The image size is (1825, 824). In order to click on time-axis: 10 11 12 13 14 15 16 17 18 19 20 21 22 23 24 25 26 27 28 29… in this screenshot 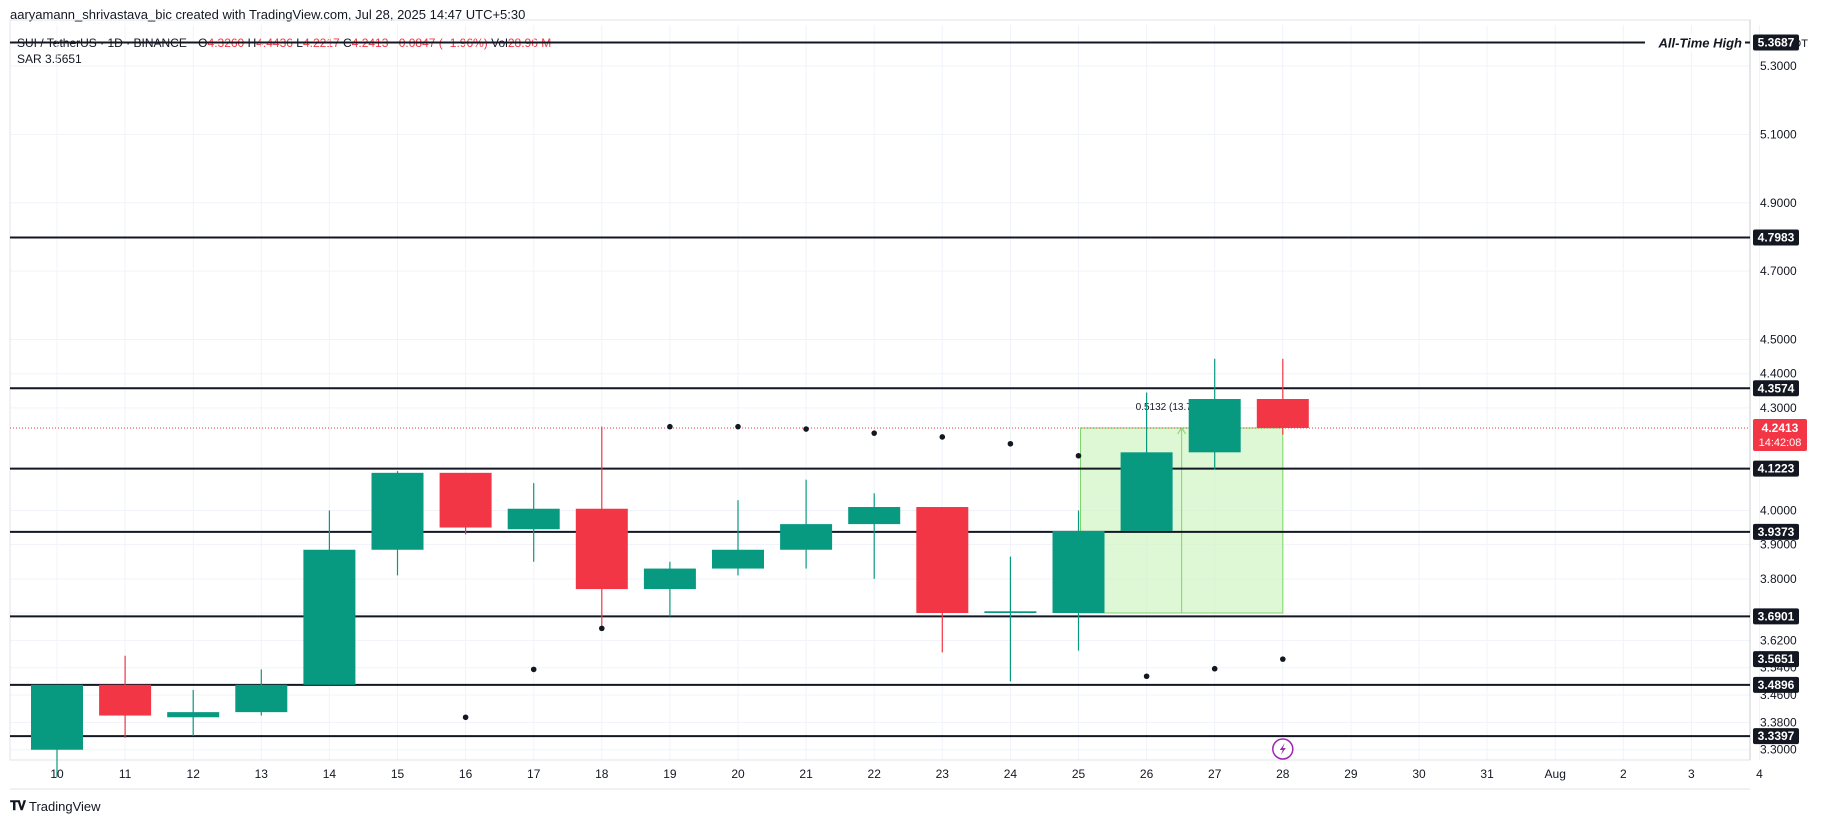, I will do `click(906, 774)`.